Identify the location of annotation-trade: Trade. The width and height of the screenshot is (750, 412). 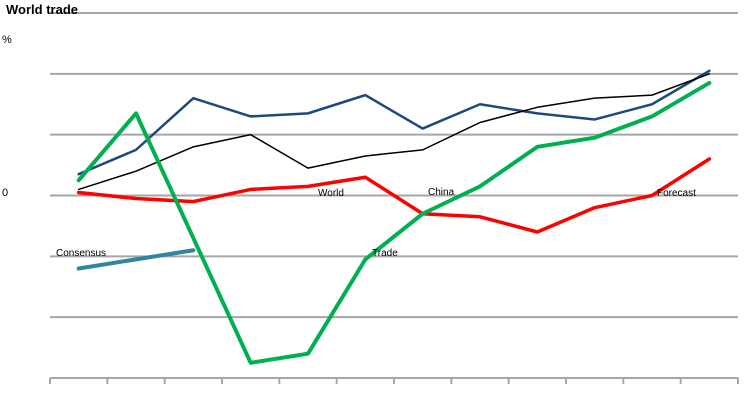
(385, 253).